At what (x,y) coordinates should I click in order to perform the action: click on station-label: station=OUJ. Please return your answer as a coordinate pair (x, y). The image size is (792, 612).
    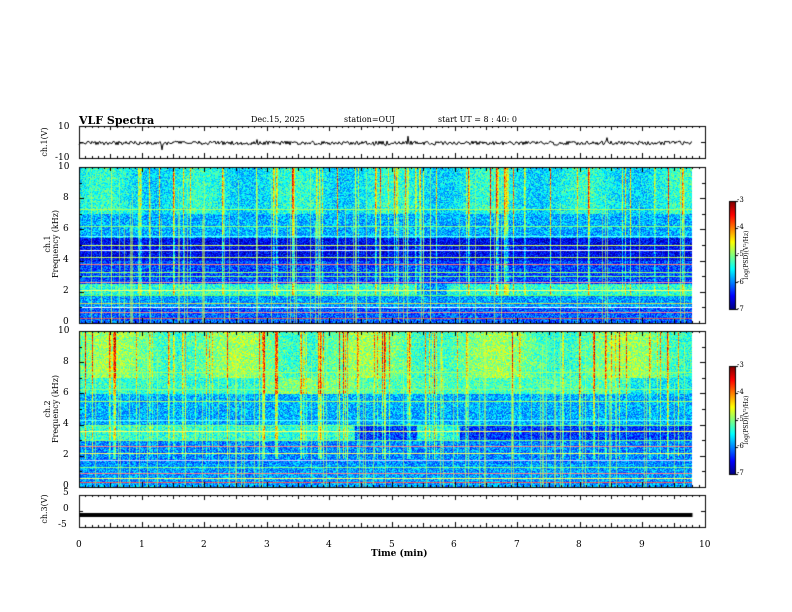
    Looking at the image, I should click on (369, 119).